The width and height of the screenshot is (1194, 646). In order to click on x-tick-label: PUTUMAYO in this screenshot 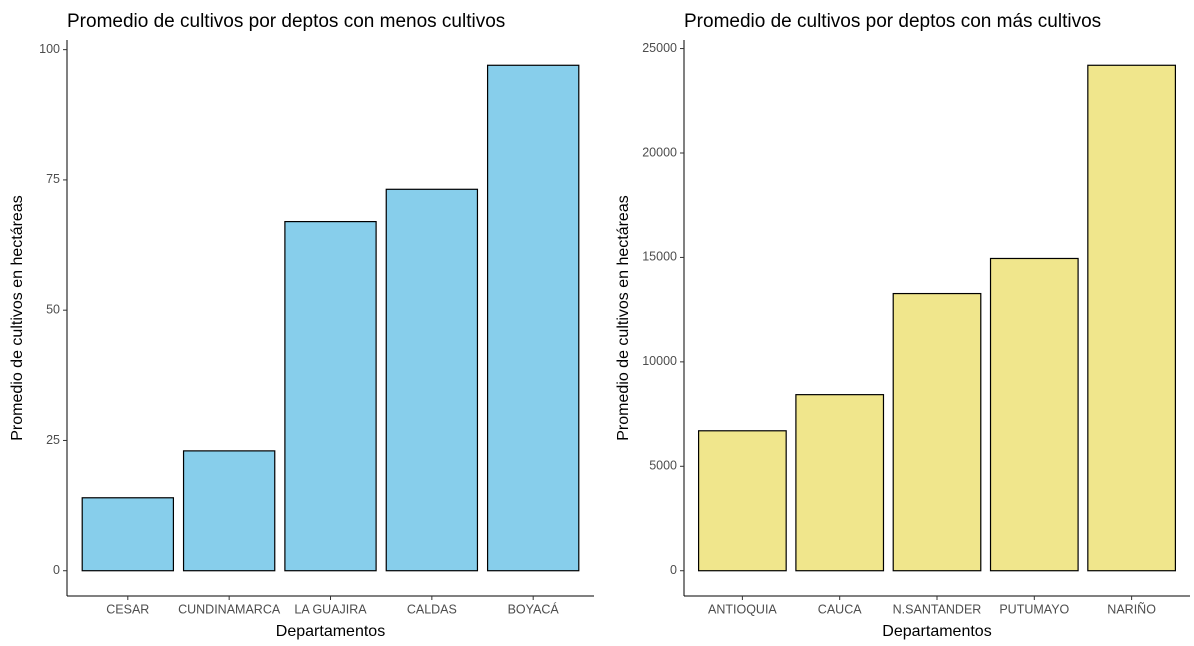, I will do `click(1034, 609)`.